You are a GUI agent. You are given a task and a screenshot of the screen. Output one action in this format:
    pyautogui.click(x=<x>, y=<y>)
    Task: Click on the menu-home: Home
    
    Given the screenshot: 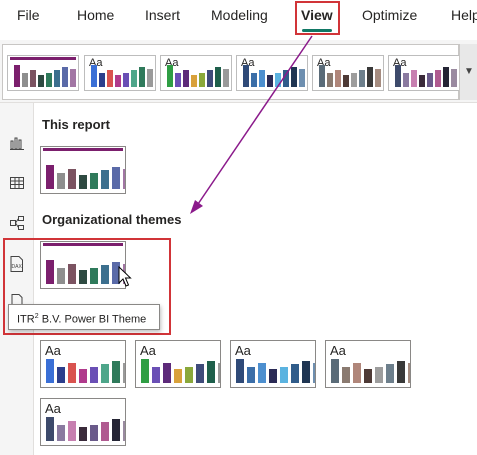 What is the action you would take?
    pyautogui.click(x=96, y=15)
    